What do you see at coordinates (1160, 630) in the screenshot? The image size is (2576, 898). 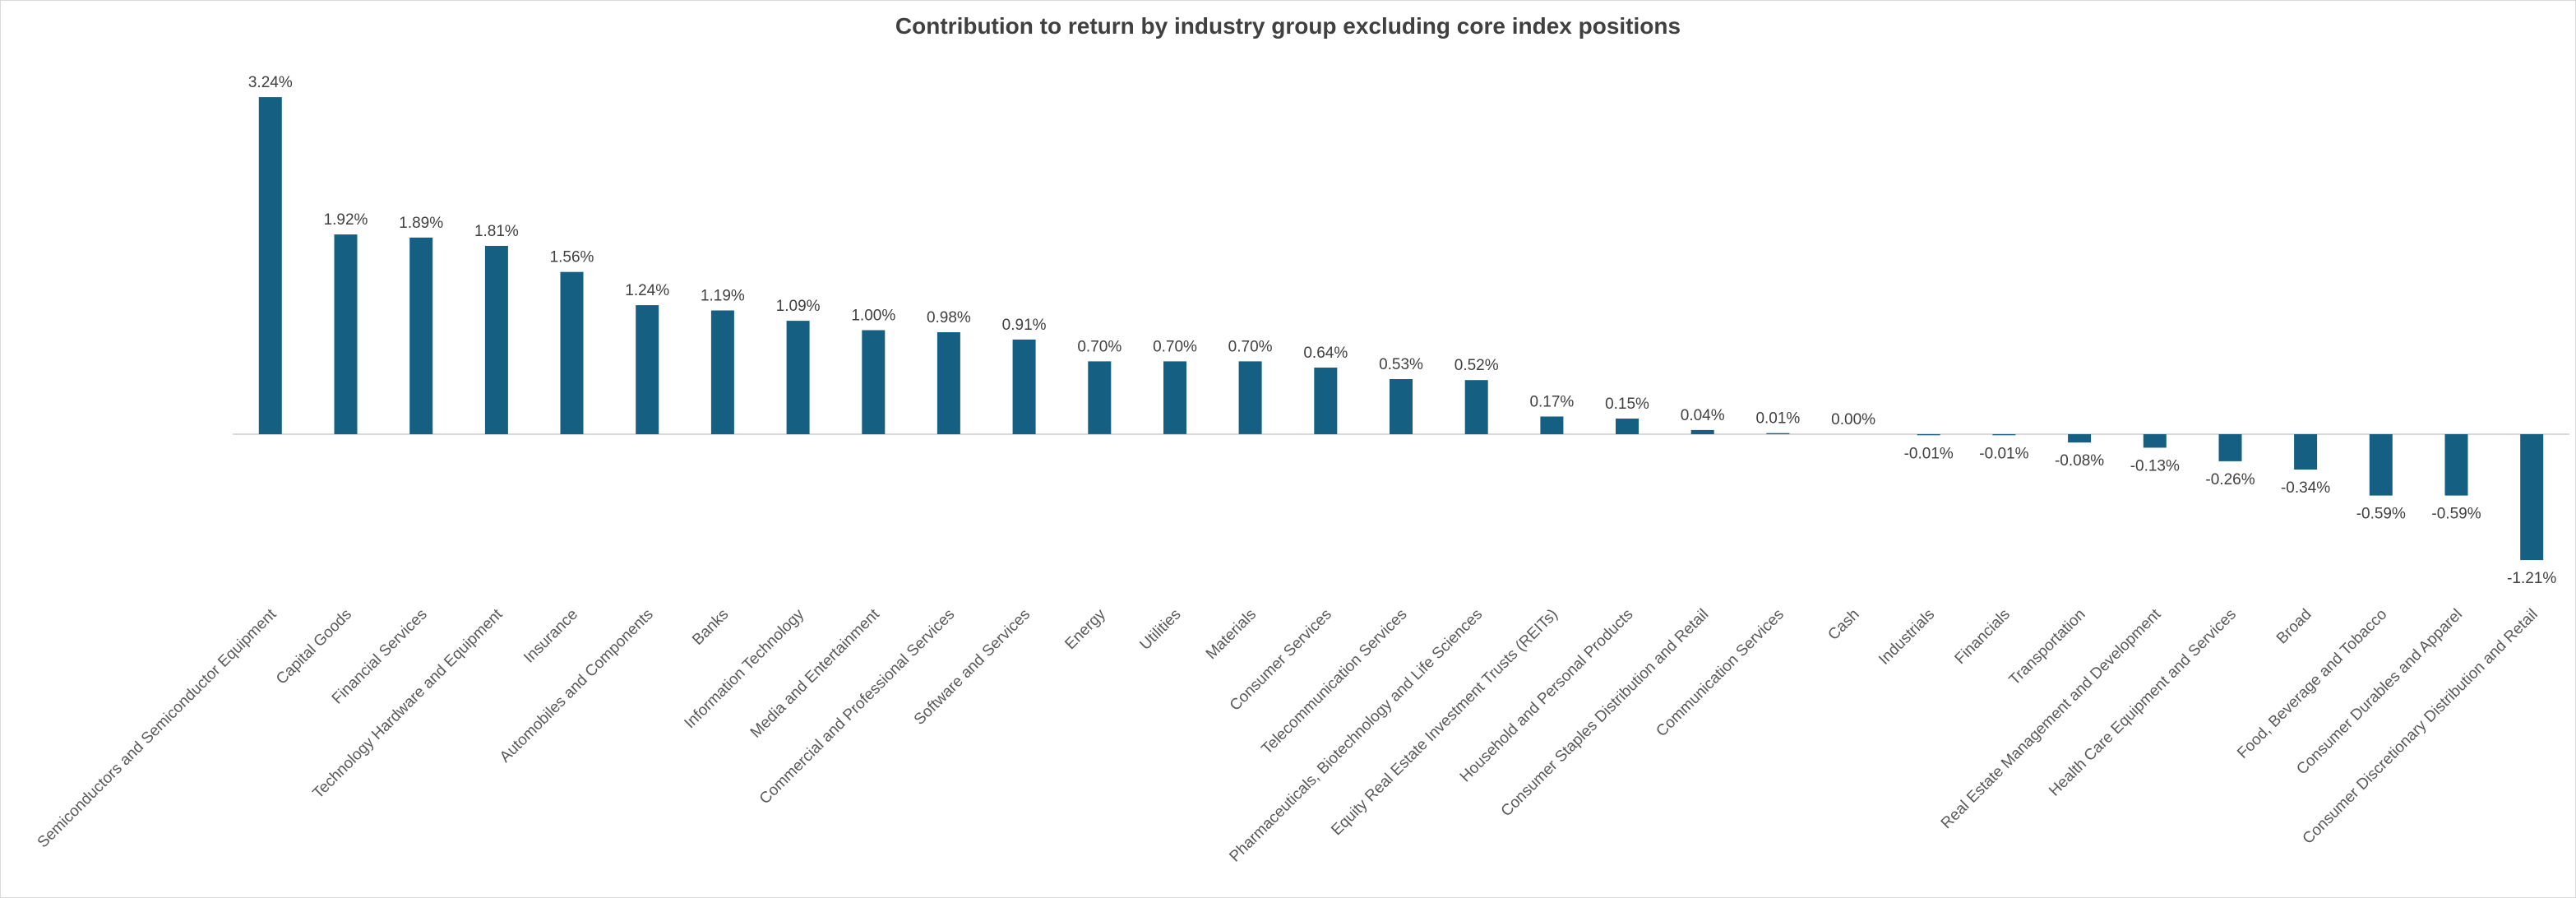 I see `x-tick-label: Utilities` at bounding box center [1160, 630].